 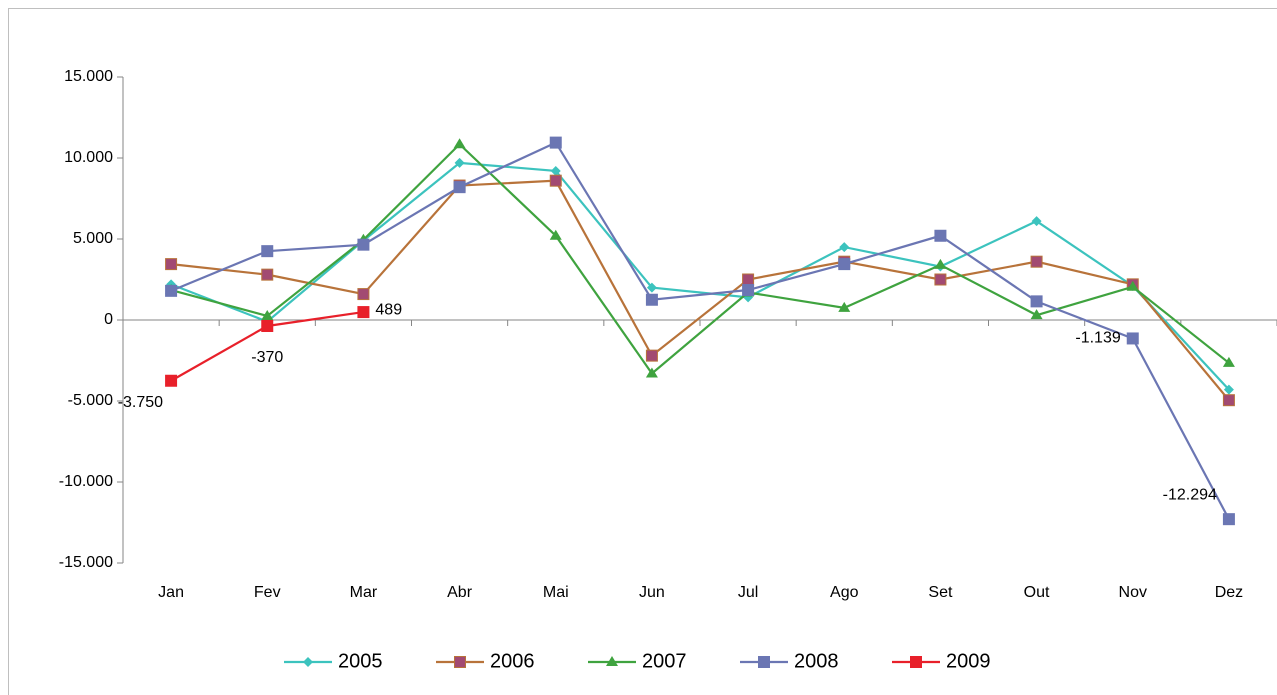 I want to click on legend-item: 2008, so click(x=789, y=661).